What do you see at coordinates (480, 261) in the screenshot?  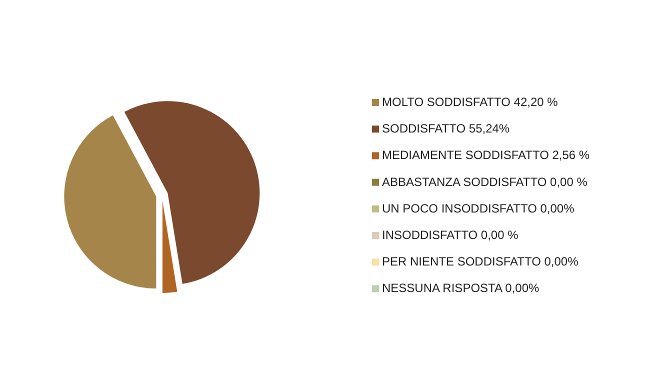 I see `legend-label: PER NIENTE SODDISFATTO 0,00%` at bounding box center [480, 261].